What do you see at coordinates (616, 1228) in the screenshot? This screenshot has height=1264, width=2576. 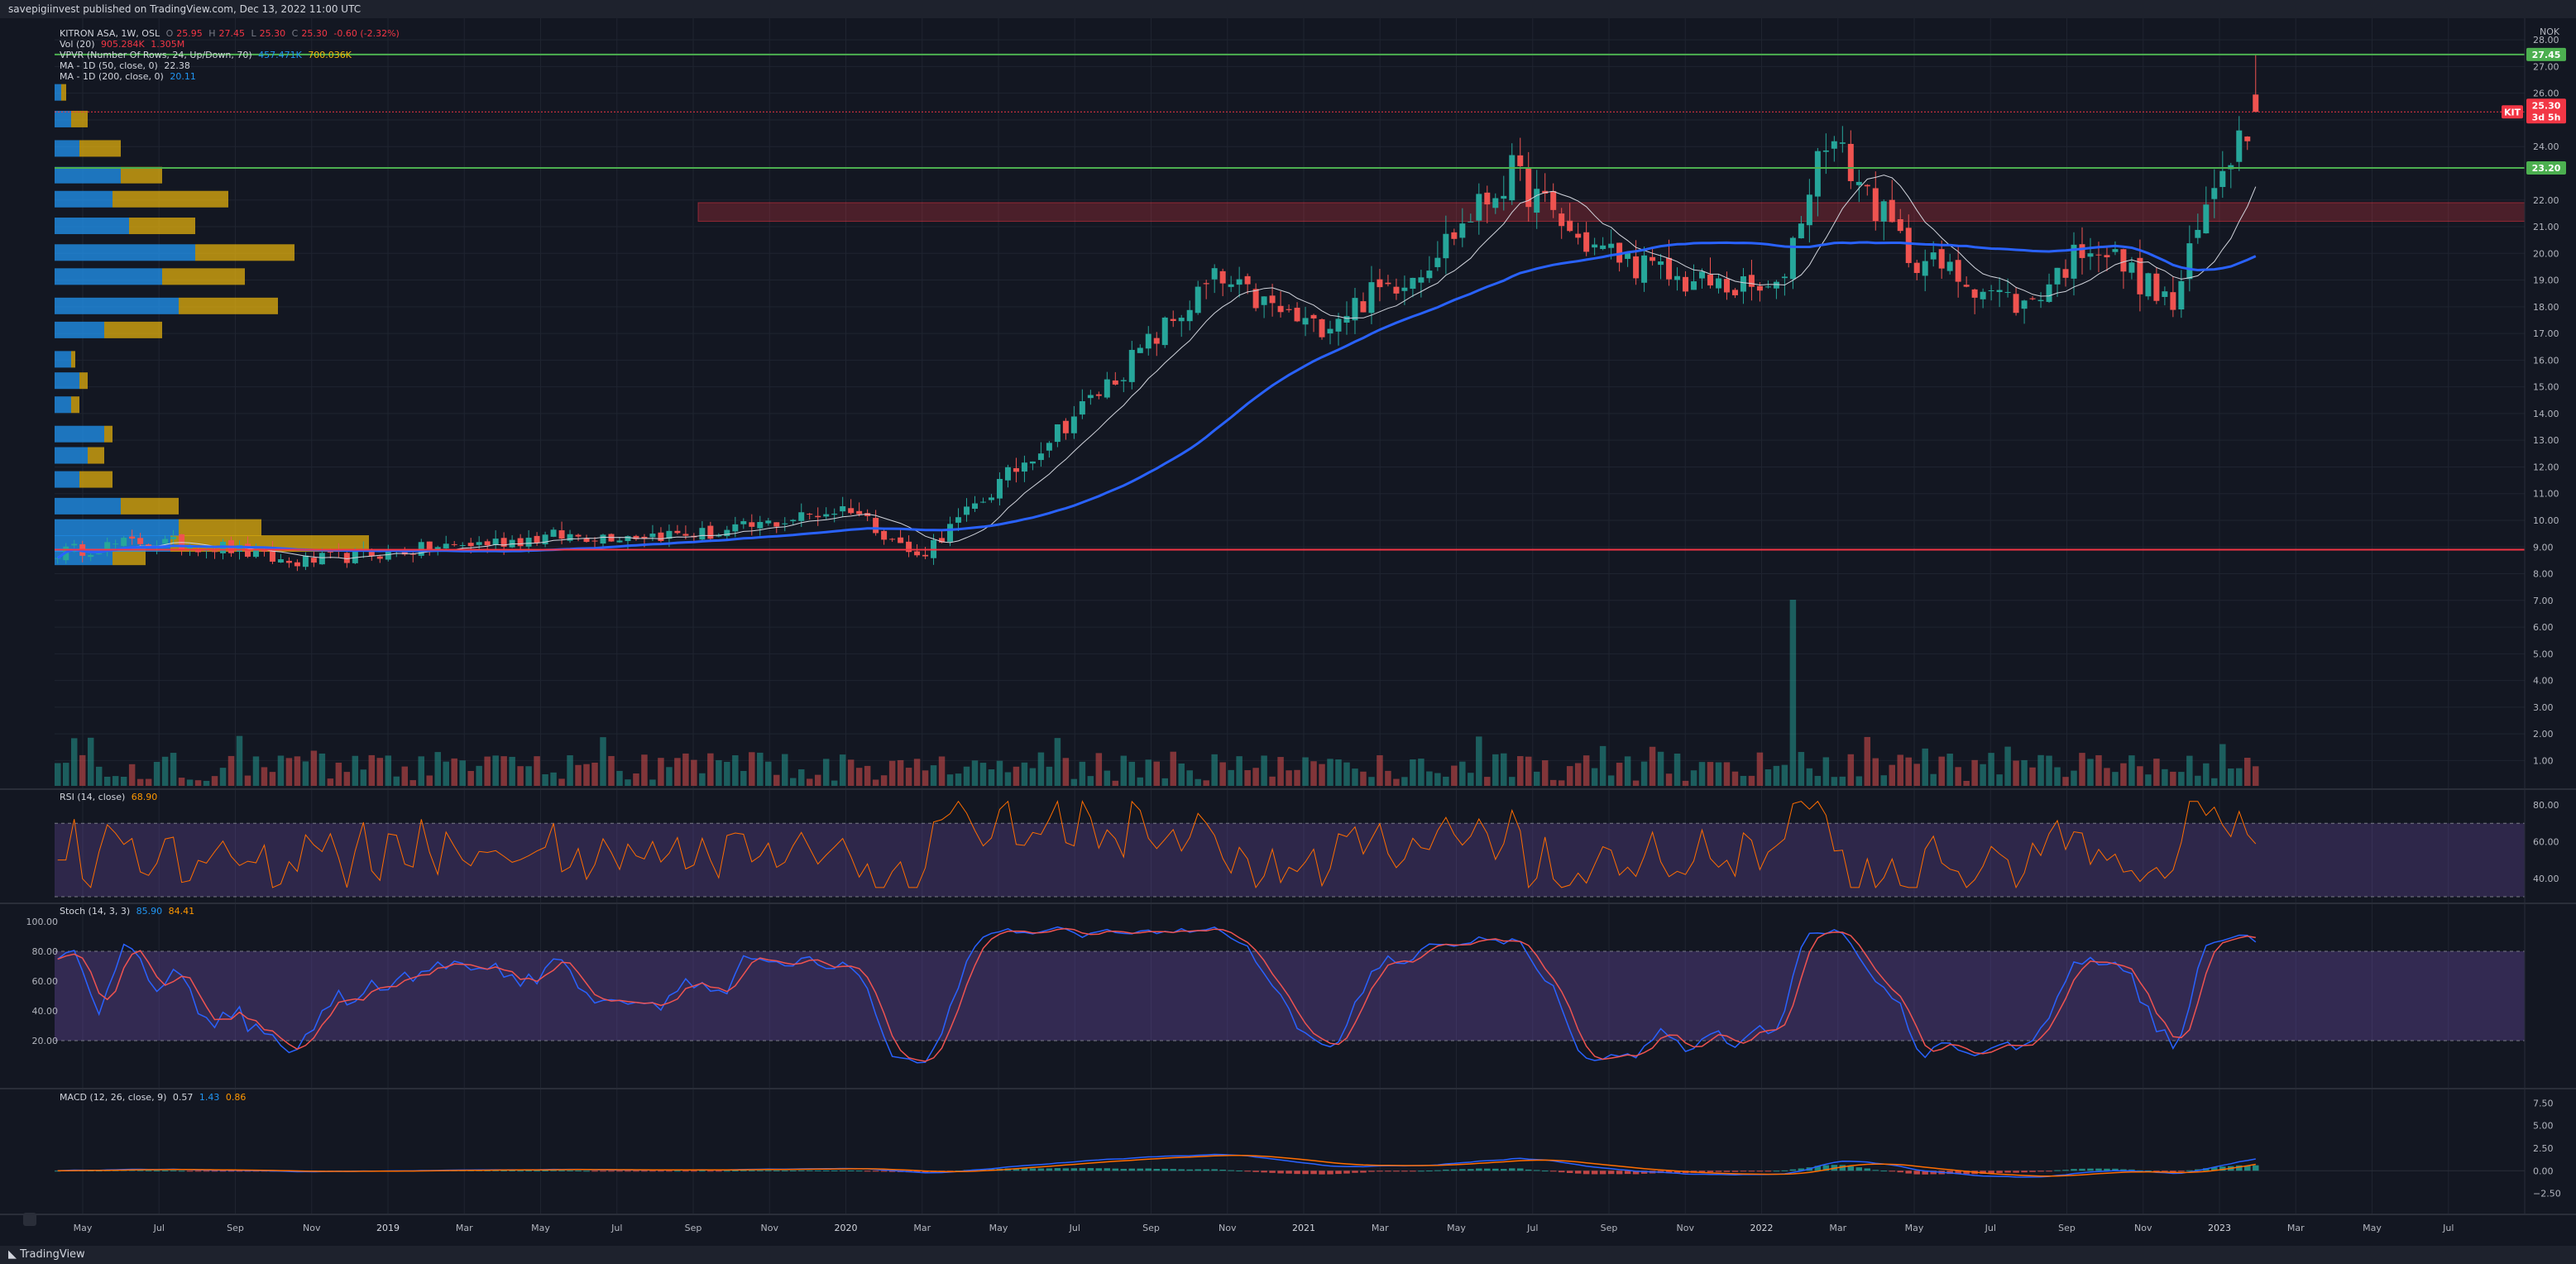 I see `time-tick-label: Jul` at bounding box center [616, 1228].